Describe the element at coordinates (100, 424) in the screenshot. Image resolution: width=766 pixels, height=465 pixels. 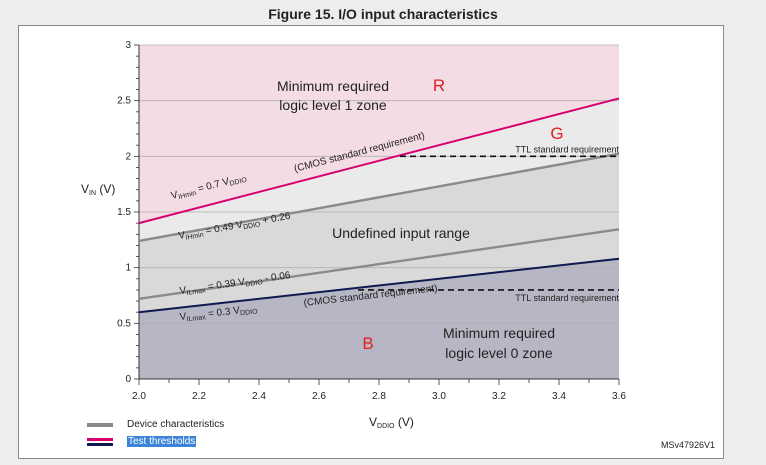
I see `legend-swatch-device` at that location.